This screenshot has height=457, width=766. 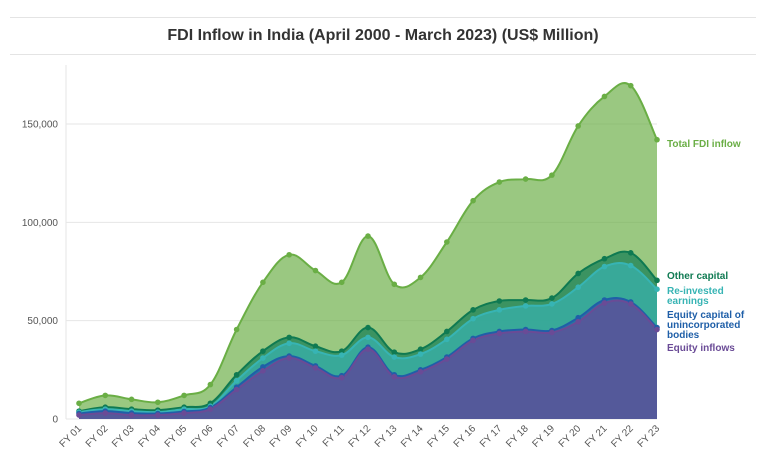 What do you see at coordinates (334, 436) in the screenshot?
I see `x-tick-label: FY 11` at bounding box center [334, 436].